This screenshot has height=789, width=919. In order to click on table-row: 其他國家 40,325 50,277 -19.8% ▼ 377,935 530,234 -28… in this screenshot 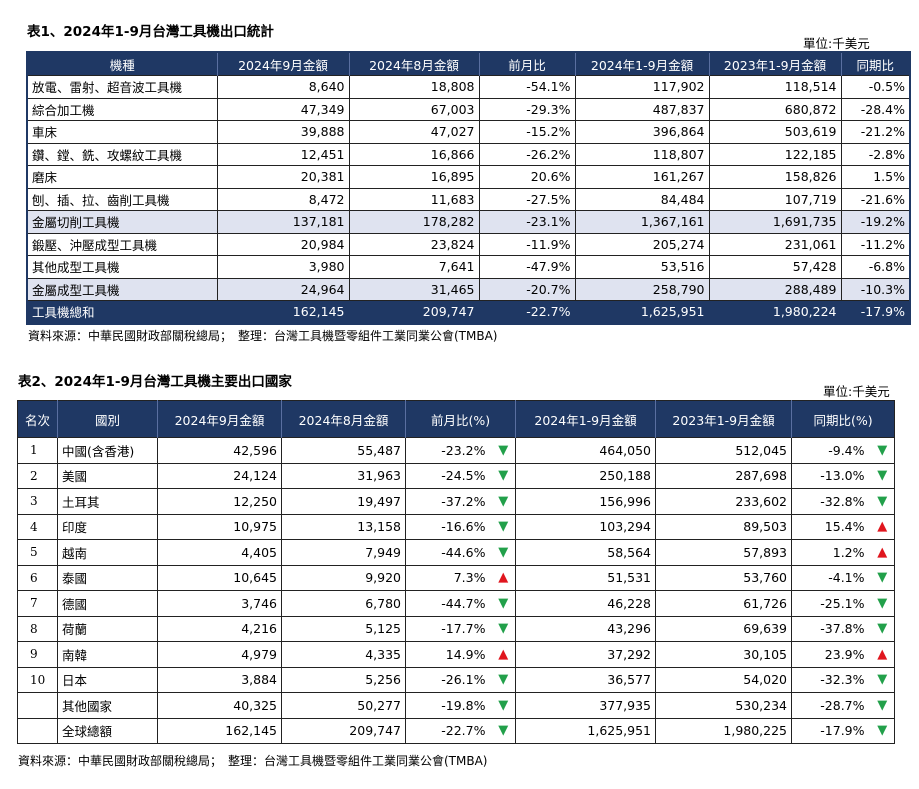, I will do `click(456, 705)`.